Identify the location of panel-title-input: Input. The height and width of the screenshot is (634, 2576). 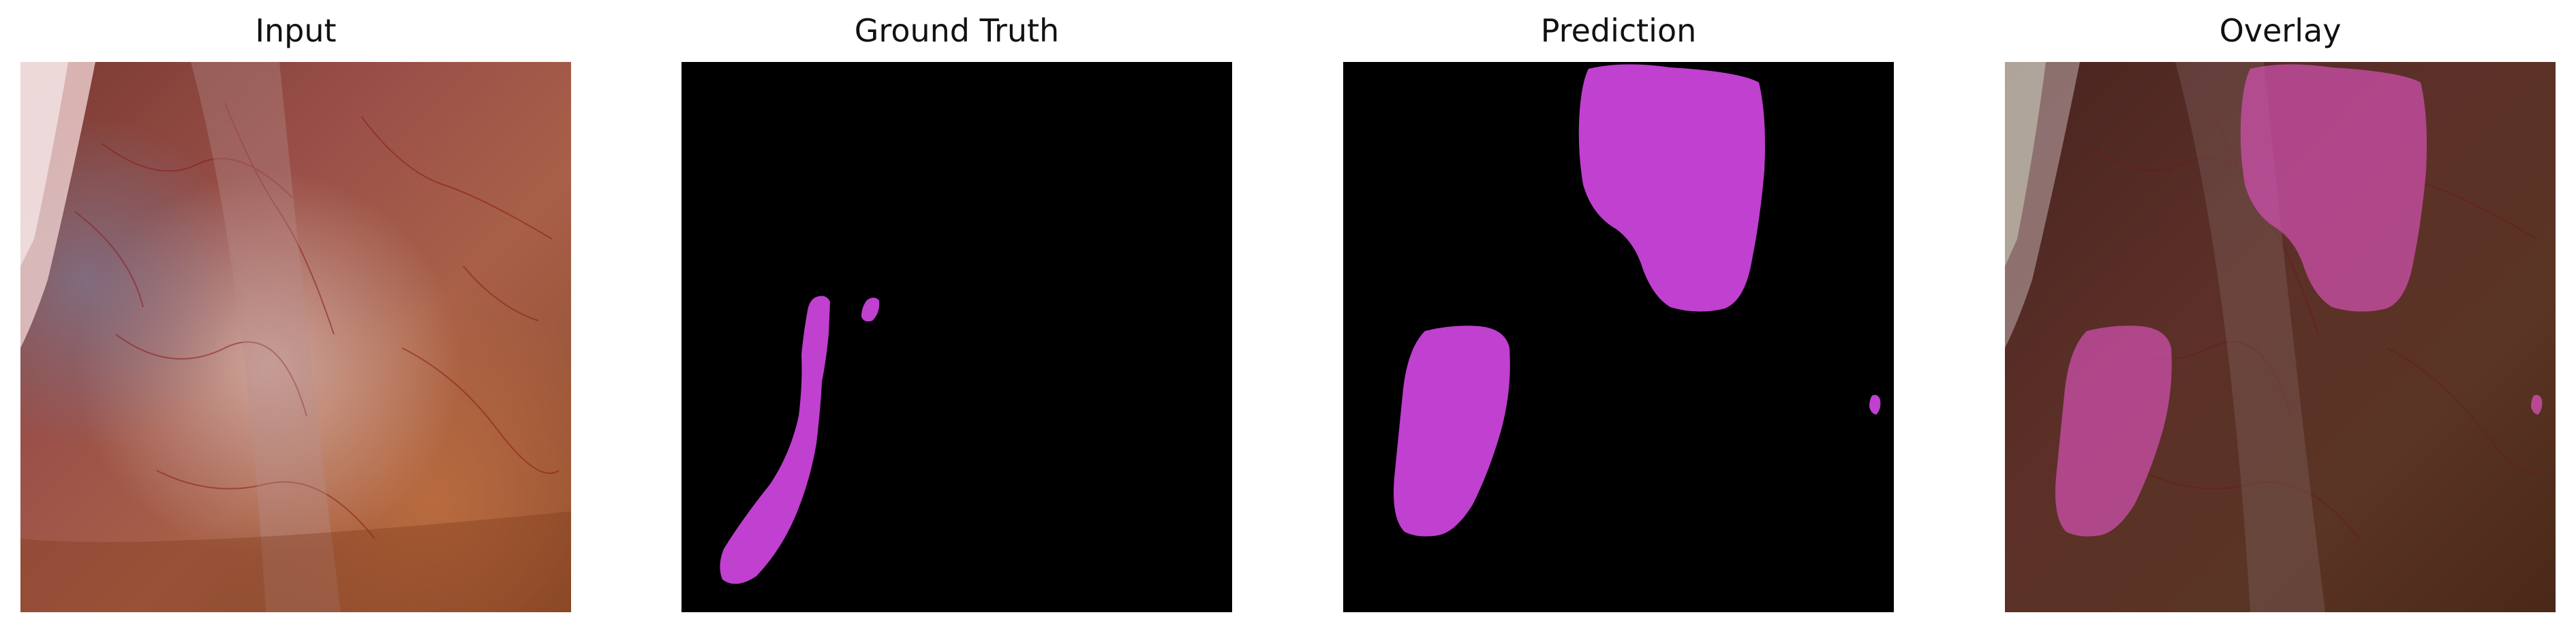
(296, 30).